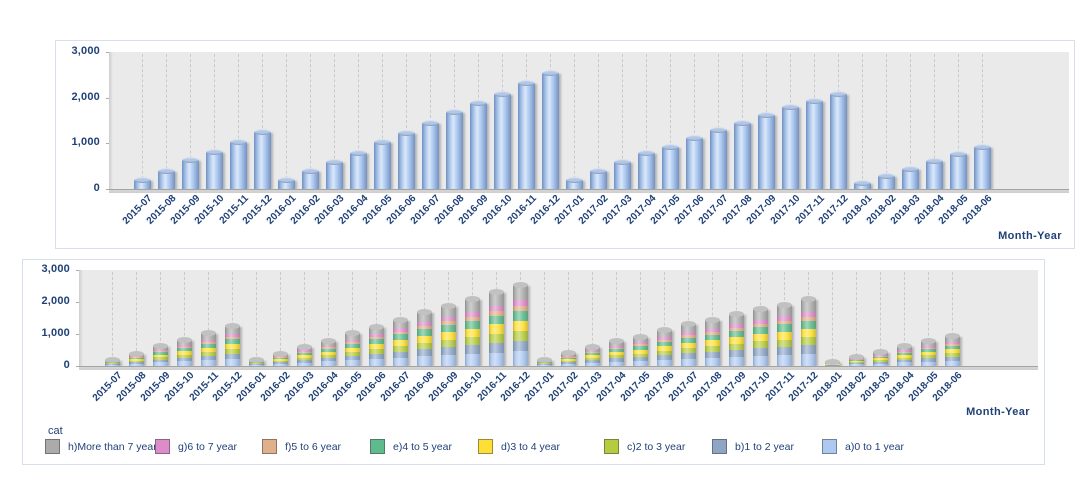 The height and width of the screenshot is (478, 1089). I want to click on legend-label: a)0 to 1 year, so click(874, 446).